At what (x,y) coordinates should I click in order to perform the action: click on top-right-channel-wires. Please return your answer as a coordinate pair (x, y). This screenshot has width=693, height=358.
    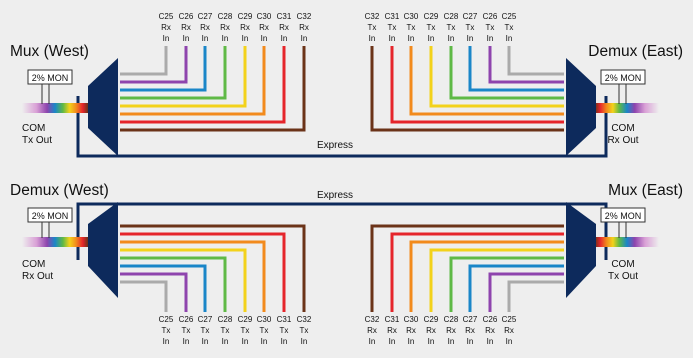
    Looking at the image, I should click on (467, 89).